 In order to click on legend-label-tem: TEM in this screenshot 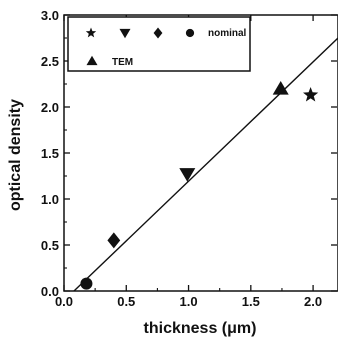, I will do `click(122, 62)`.